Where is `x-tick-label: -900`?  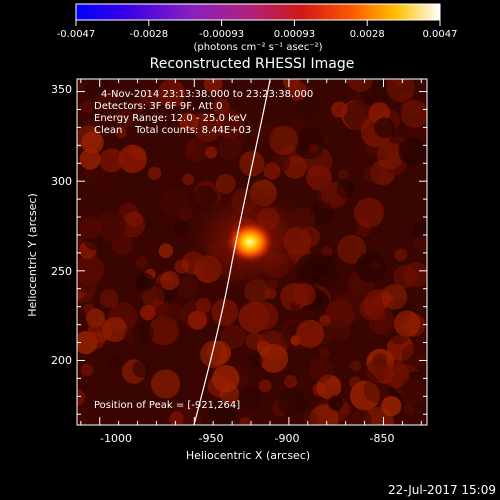
x-tick-label: -900 is located at coordinates (287, 438).